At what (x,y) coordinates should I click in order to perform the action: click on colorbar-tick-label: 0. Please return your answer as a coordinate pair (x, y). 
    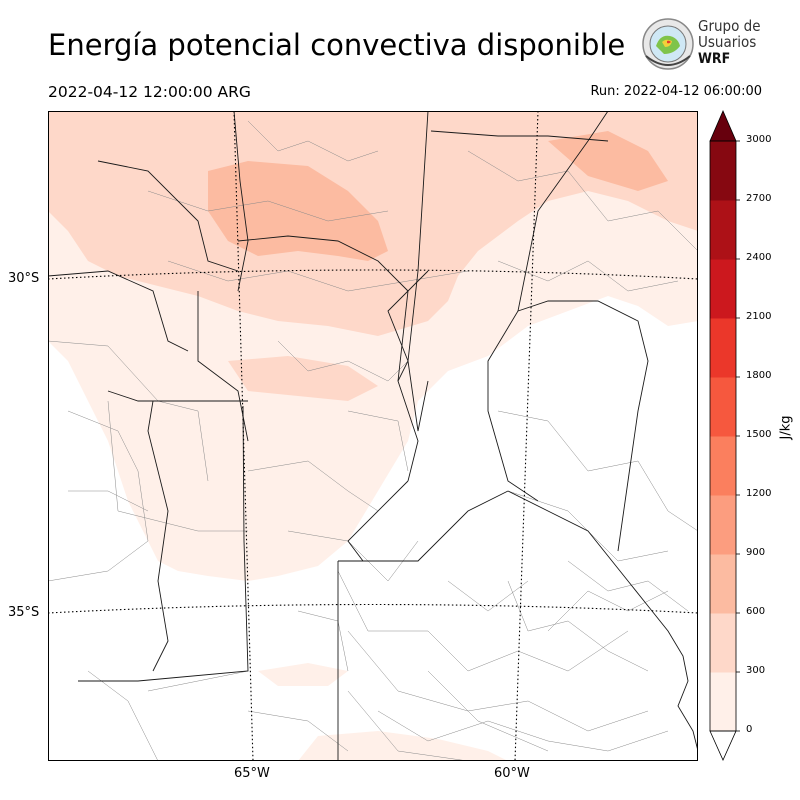
    Looking at the image, I should click on (749, 729).